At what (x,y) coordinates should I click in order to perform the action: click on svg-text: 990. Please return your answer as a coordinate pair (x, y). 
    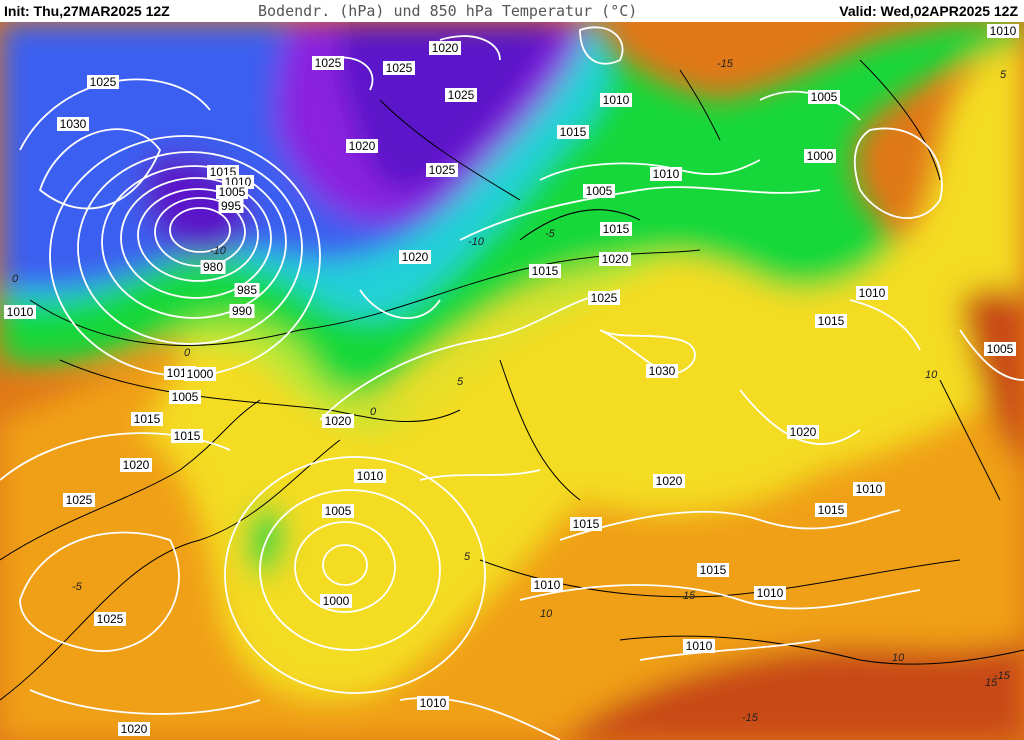
    Looking at the image, I should click on (242, 311).